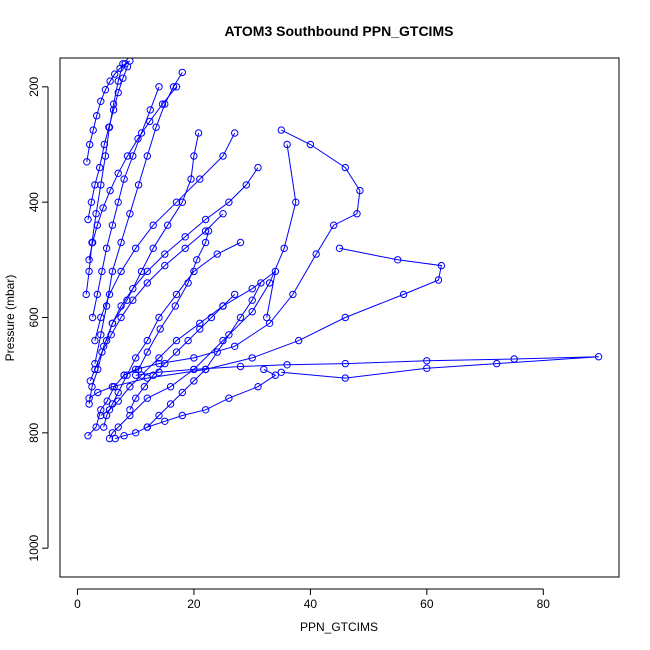 This screenshot has height=650, width=650. I want to click on x-tick-label: 60, so click(427, 604).